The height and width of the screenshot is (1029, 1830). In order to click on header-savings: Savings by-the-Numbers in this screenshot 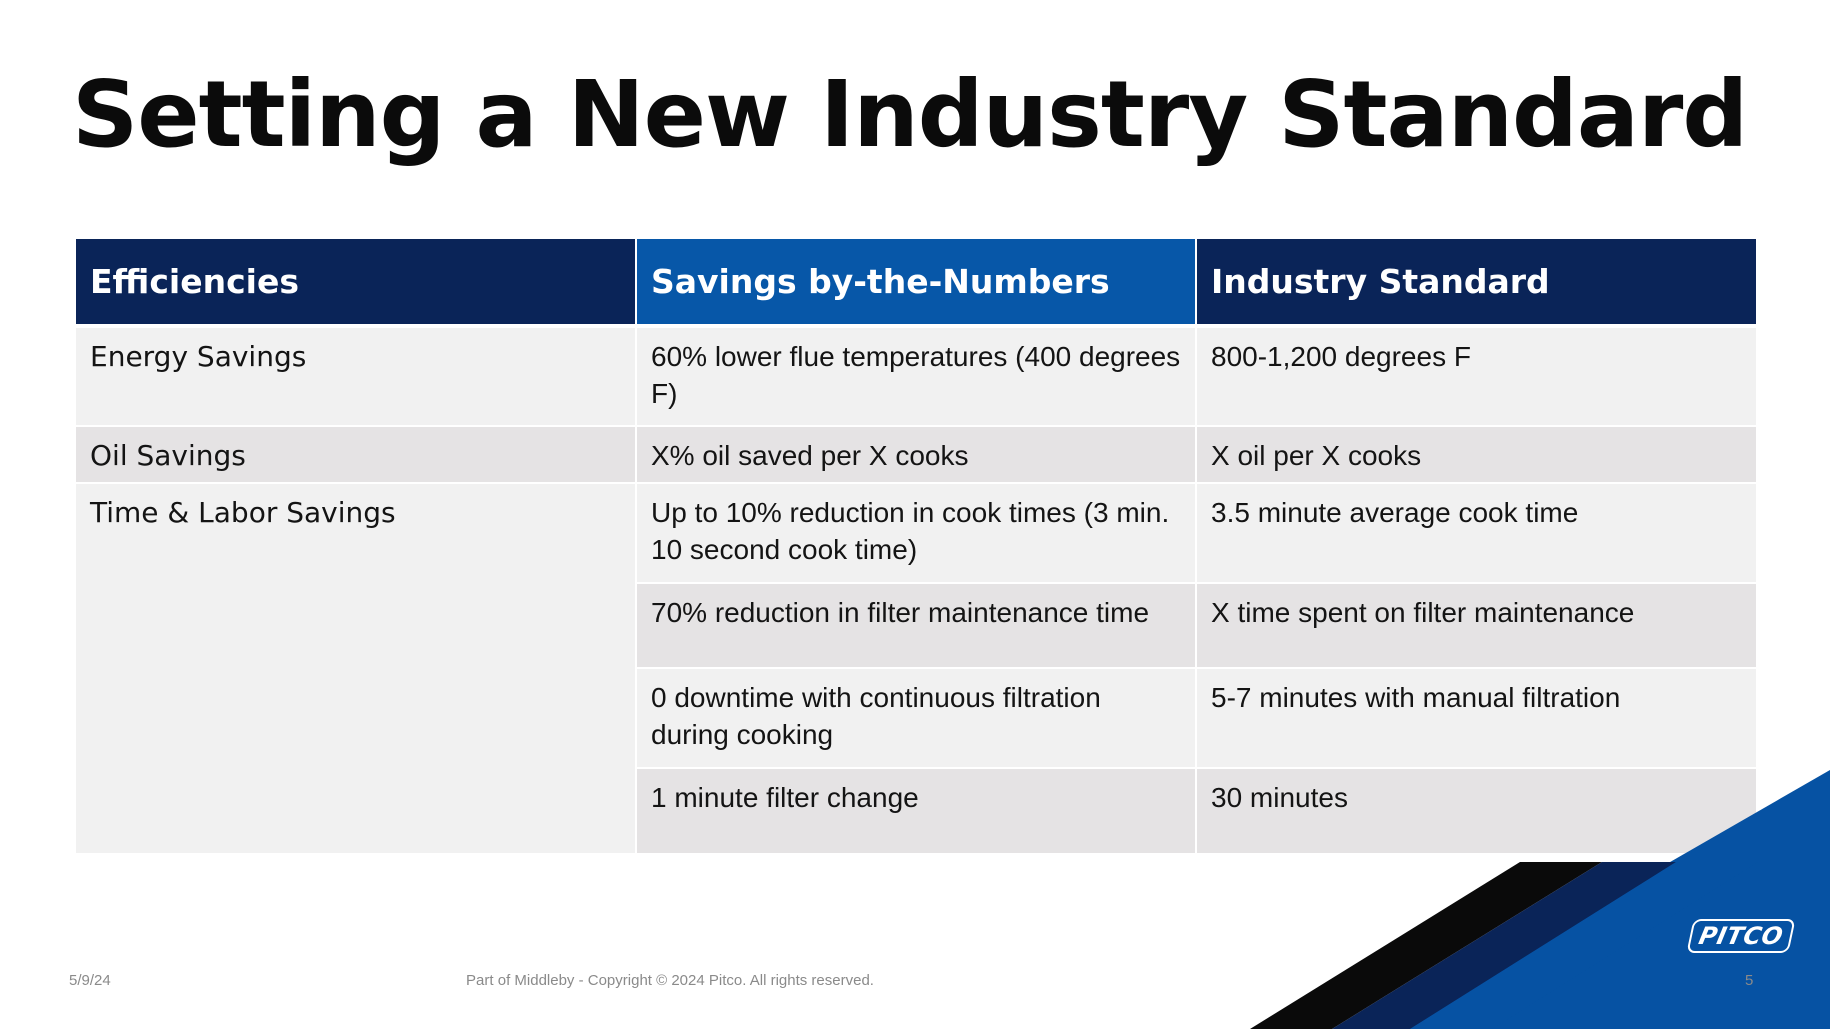, I will do `click(916, 283)`.